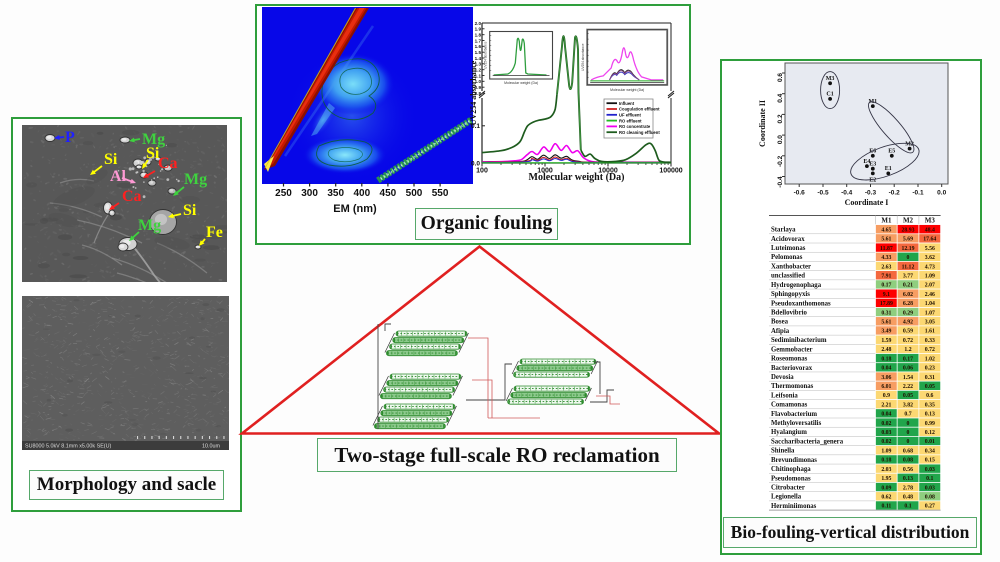  What do you see at coordinates (891, 152) in the screenshot?
I see `svg-text: E5` at bounding box center [891, 152].